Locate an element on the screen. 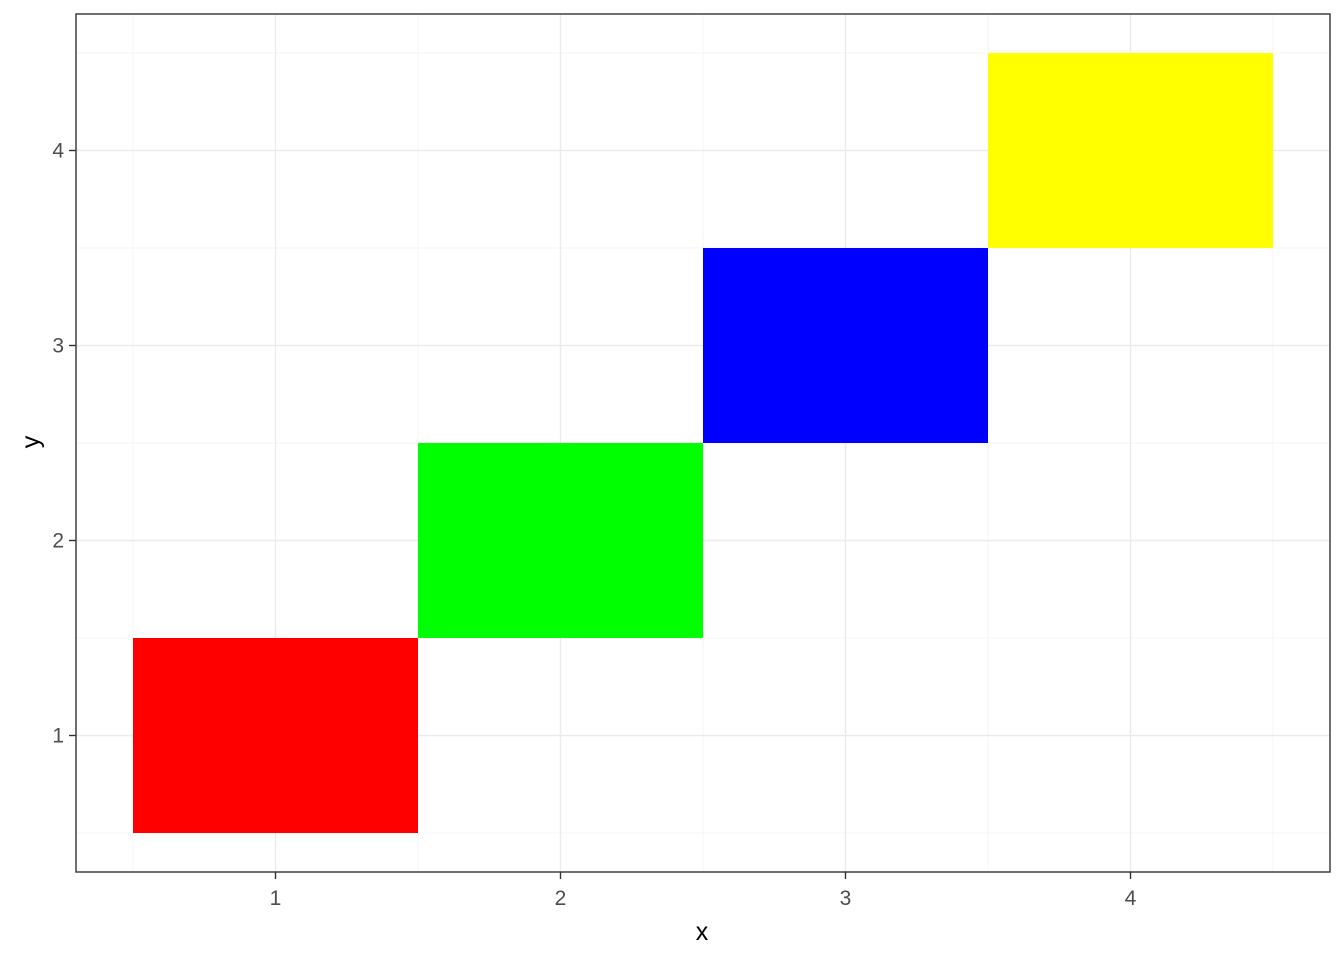  x-tick-label: 4 is located at coordinates (1131, 898).